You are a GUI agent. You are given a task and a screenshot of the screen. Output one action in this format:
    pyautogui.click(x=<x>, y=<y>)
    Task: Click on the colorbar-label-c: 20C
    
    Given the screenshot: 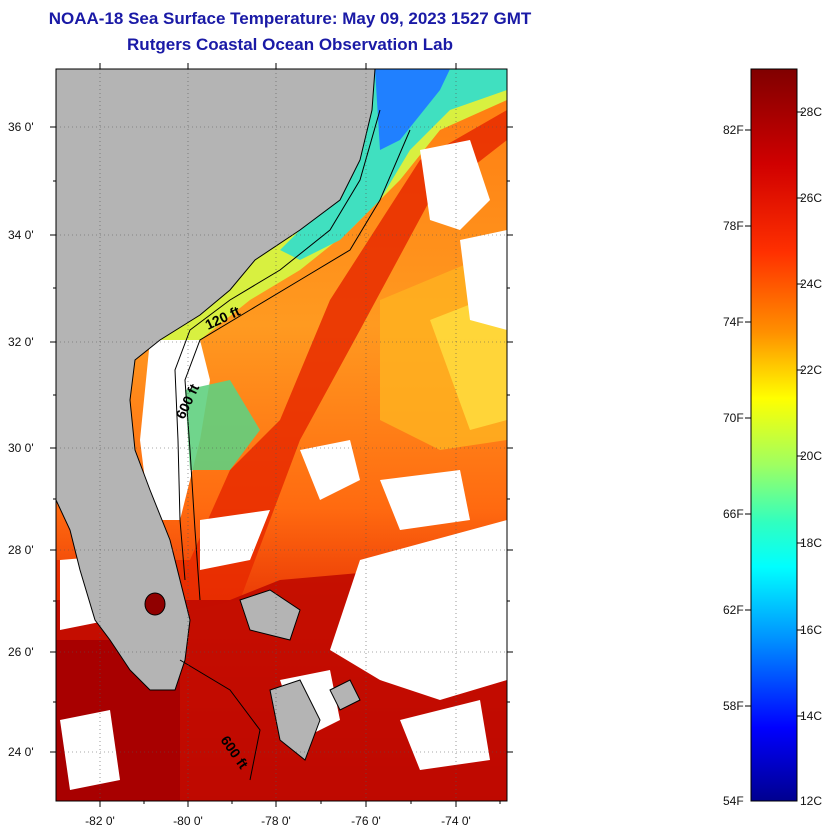 What is the action you would take?
    pyautogui.click(x=811, y=456)
    